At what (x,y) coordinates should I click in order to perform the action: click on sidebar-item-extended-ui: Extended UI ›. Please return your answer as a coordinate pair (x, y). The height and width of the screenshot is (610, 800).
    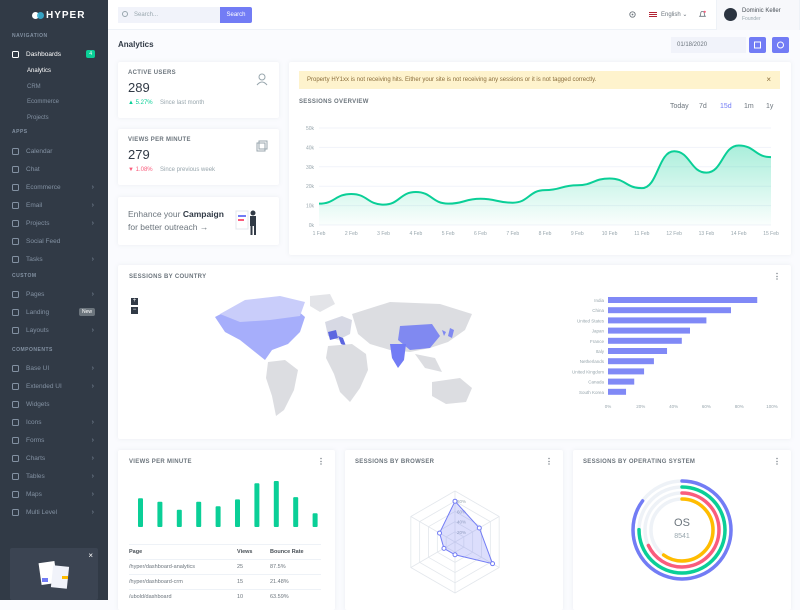
    Looking at the image, I should click on (54, 386).